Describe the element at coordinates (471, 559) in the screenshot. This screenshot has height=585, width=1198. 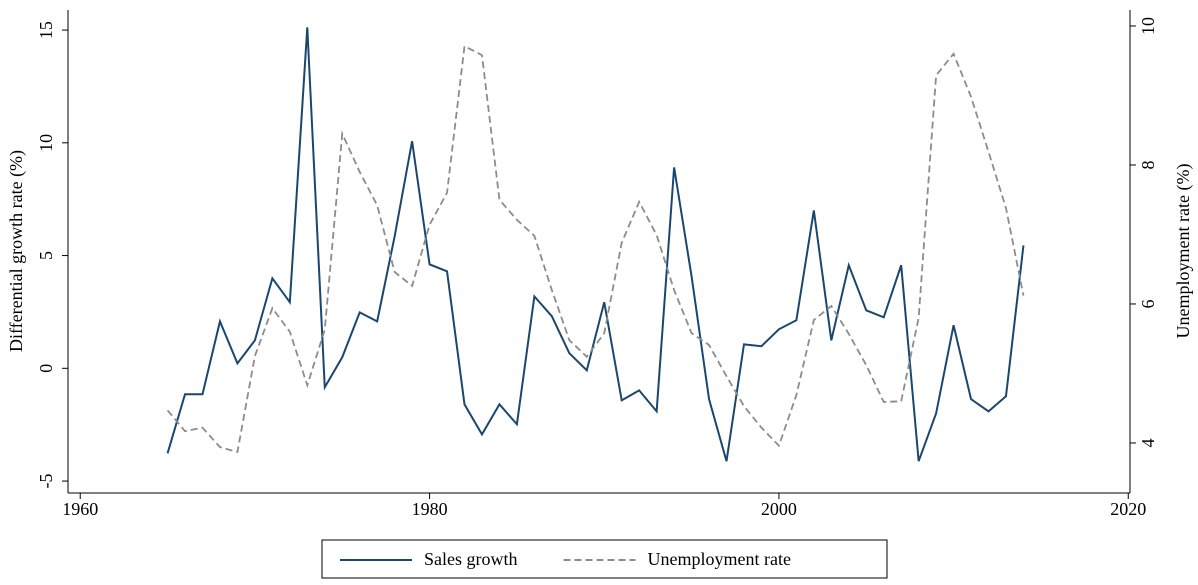
I see `legend-label: Sales growth` at that location.